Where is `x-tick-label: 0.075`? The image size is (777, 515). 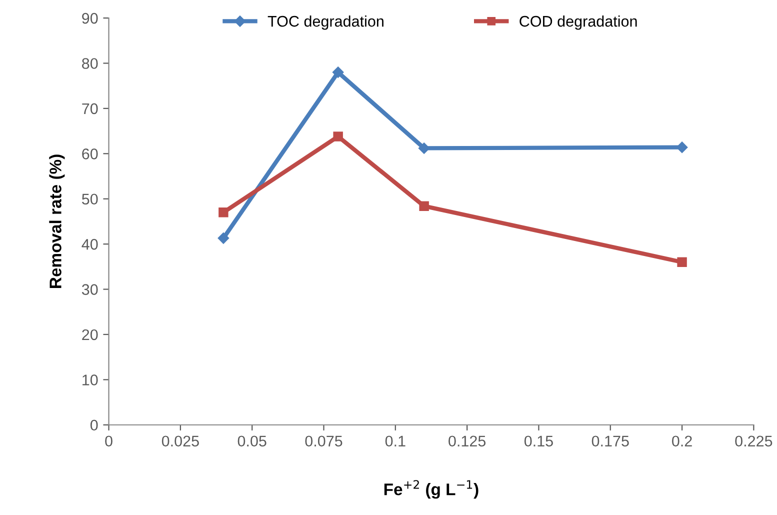
x-tick-label: 0.075 is located at coordinates (323, 441).